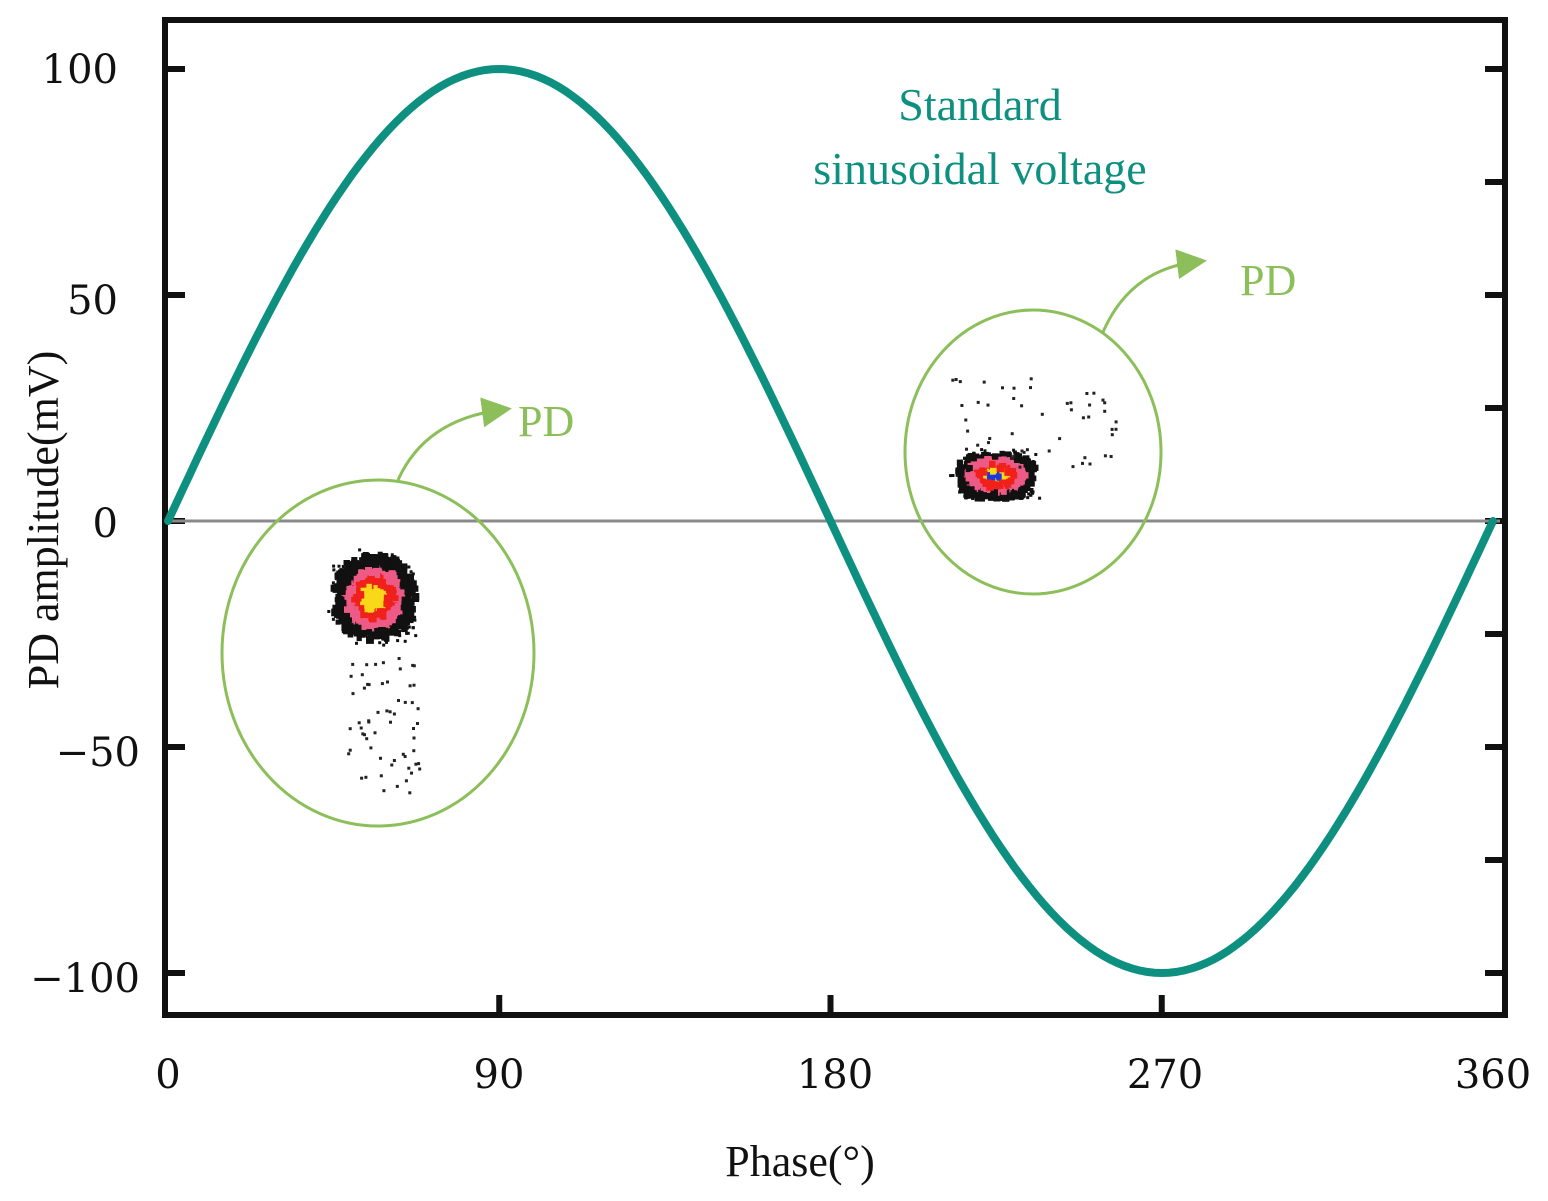  What do you see at coordinates (1165, 1075) in the screenshot?
I see `x-tick-label: 270` at bounding box center [1165, 1075].